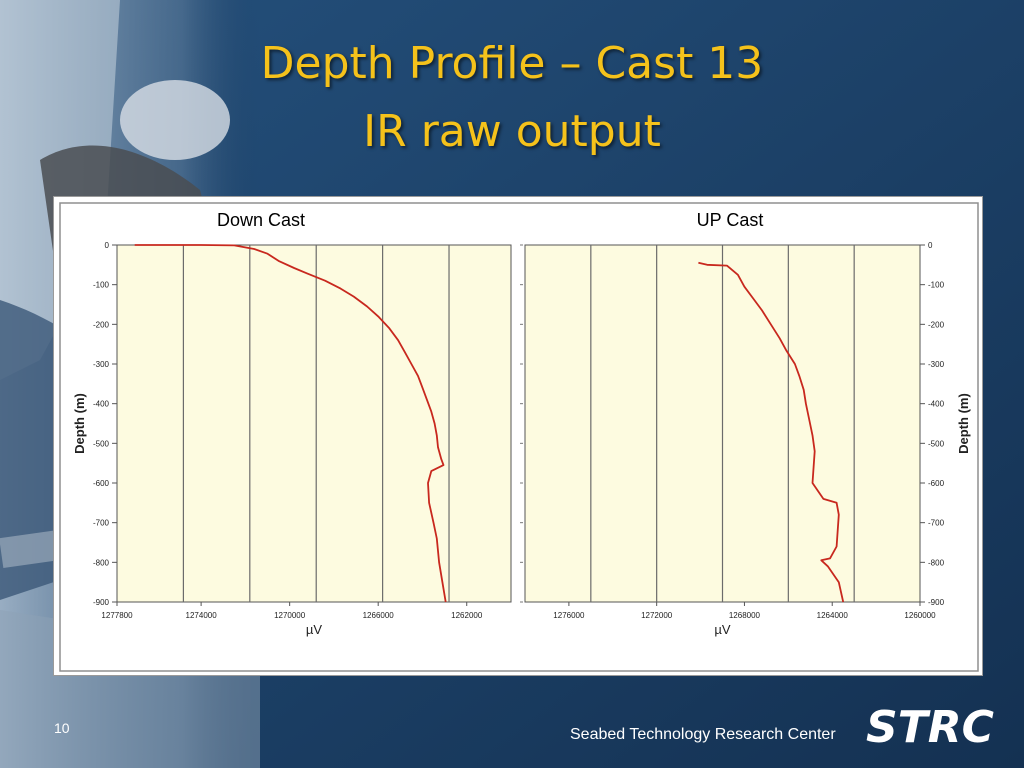 Image resolution: width=1024 pixels, height=768 pixels. I want to click on x-tick-label: 1277800, so click(117, 615).